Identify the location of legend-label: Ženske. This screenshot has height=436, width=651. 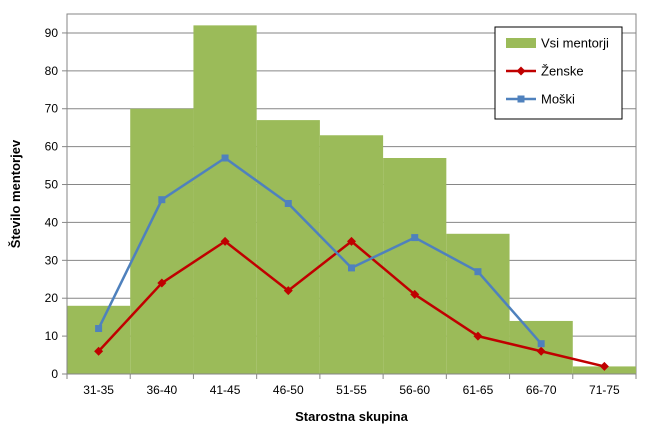
(562, 71).